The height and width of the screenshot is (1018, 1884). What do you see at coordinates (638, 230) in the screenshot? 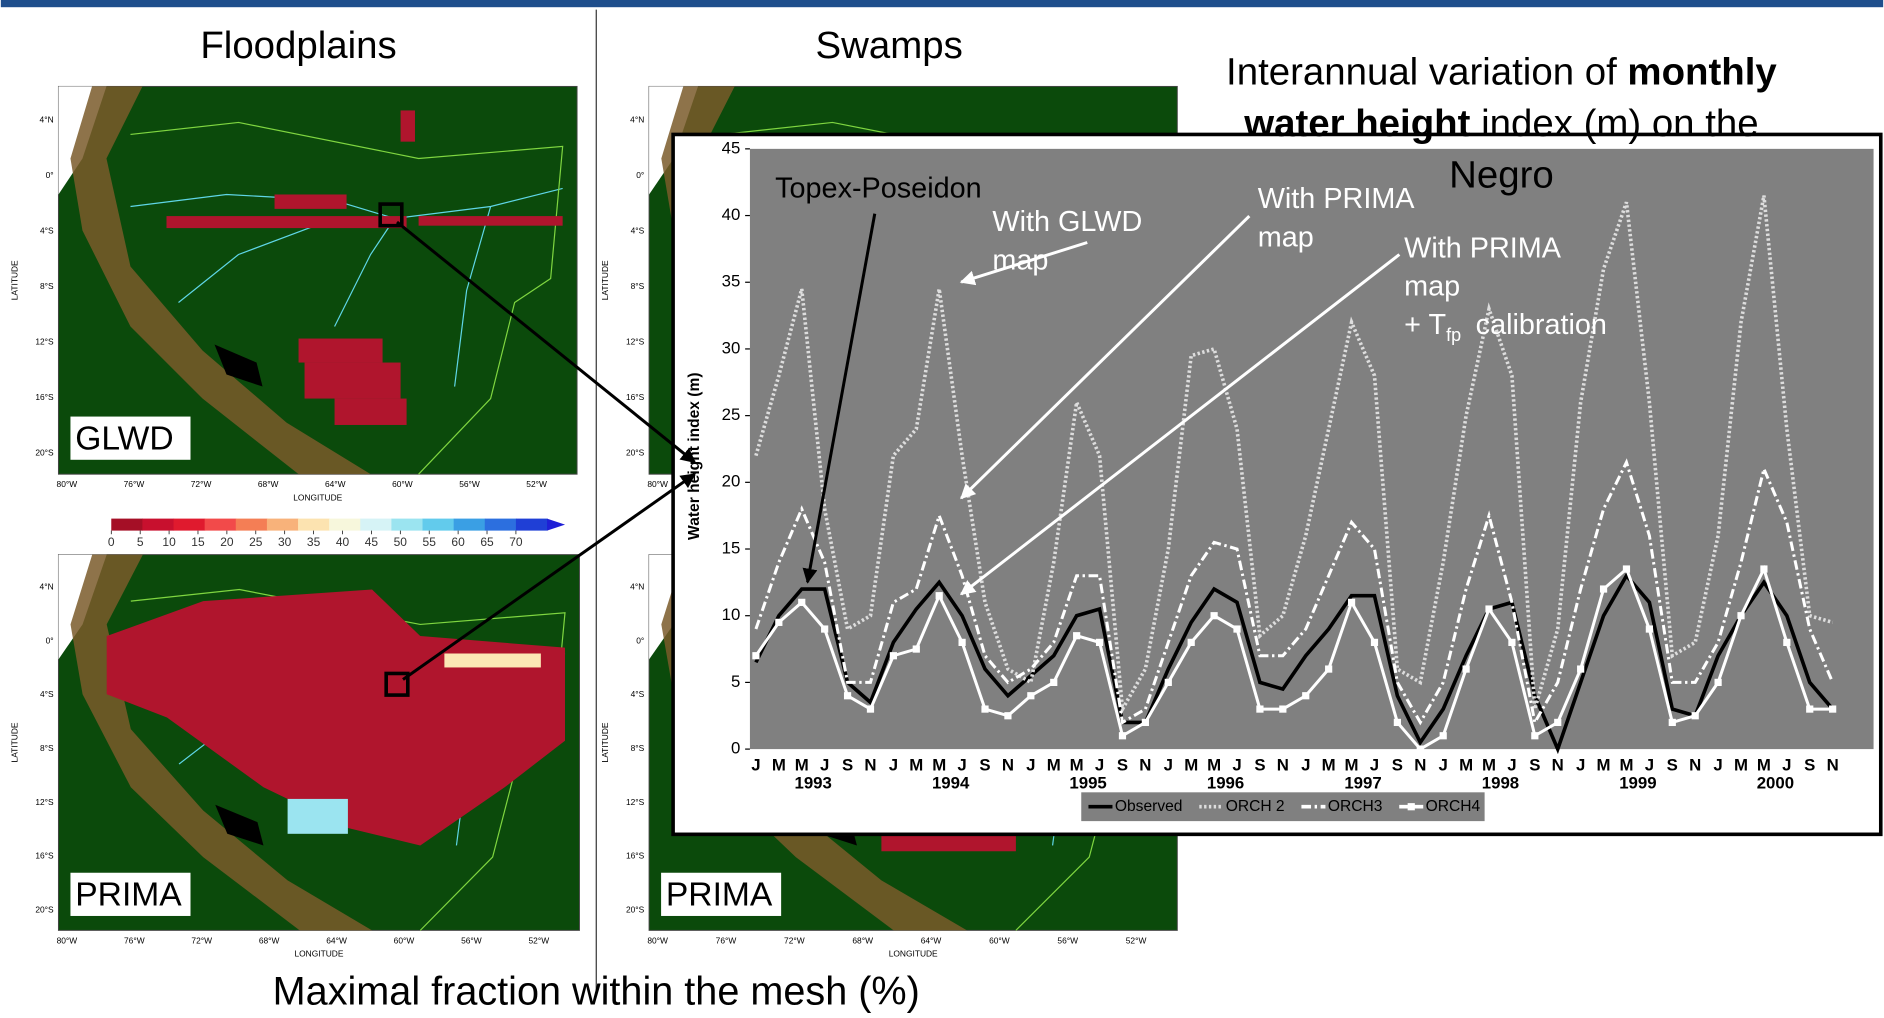
I see `lat-tick-label: 4°S` at bounding box center [638, 230].